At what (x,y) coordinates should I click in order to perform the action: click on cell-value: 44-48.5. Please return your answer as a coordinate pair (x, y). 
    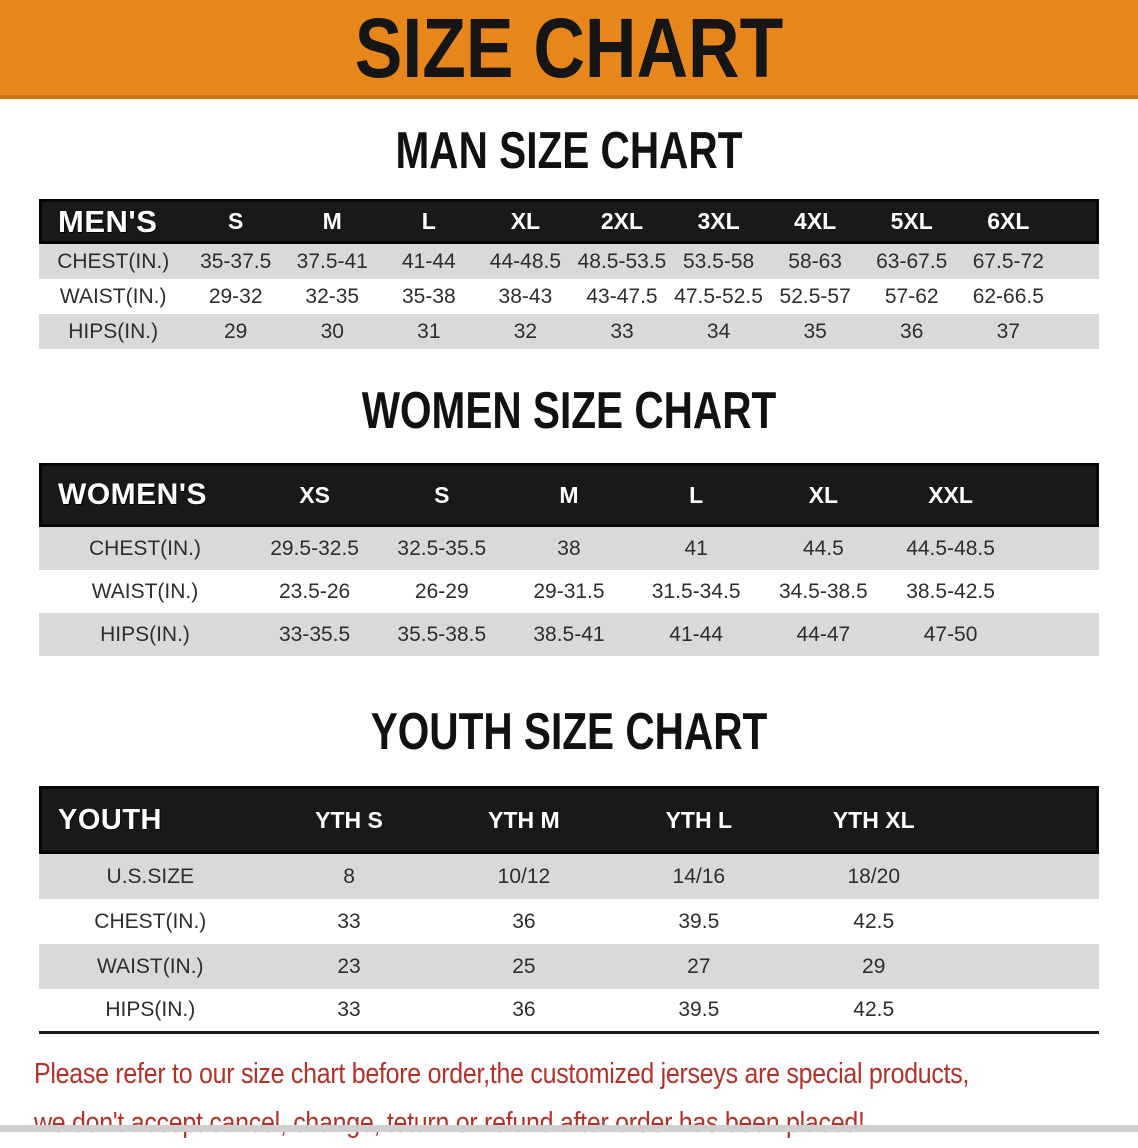
    Looking at the image, I should click on (525, 261).